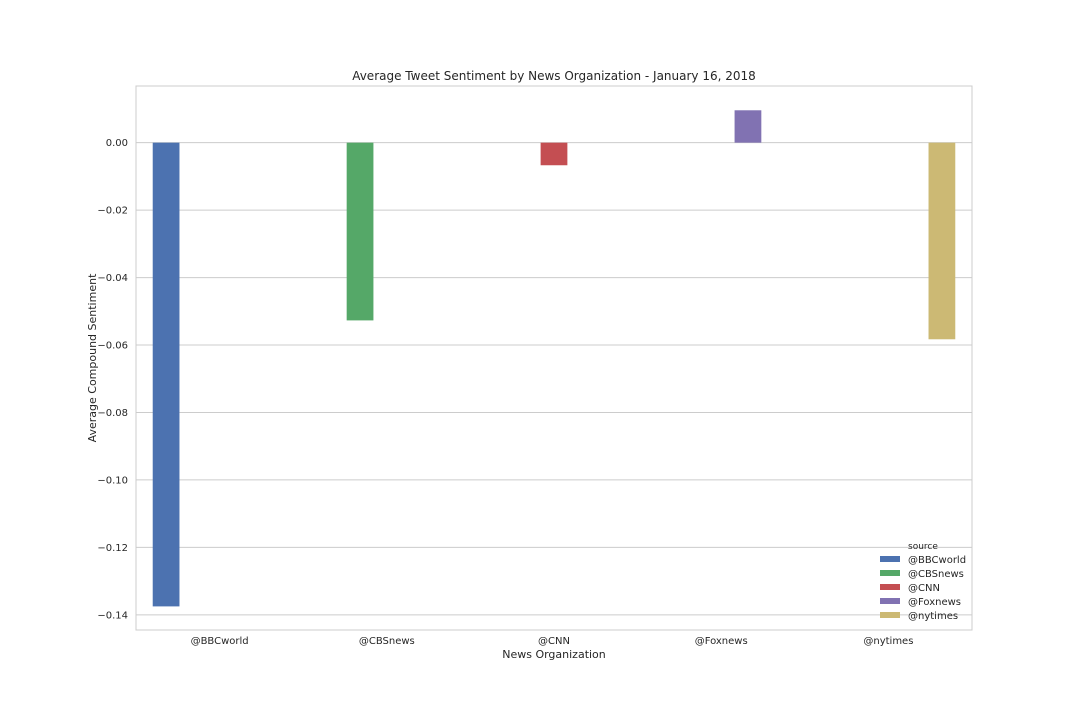  What do you see at coordinates (112, 211) in the screenshot?
I see `y-tick-label: −0.02` at bounding box center [112, 211].